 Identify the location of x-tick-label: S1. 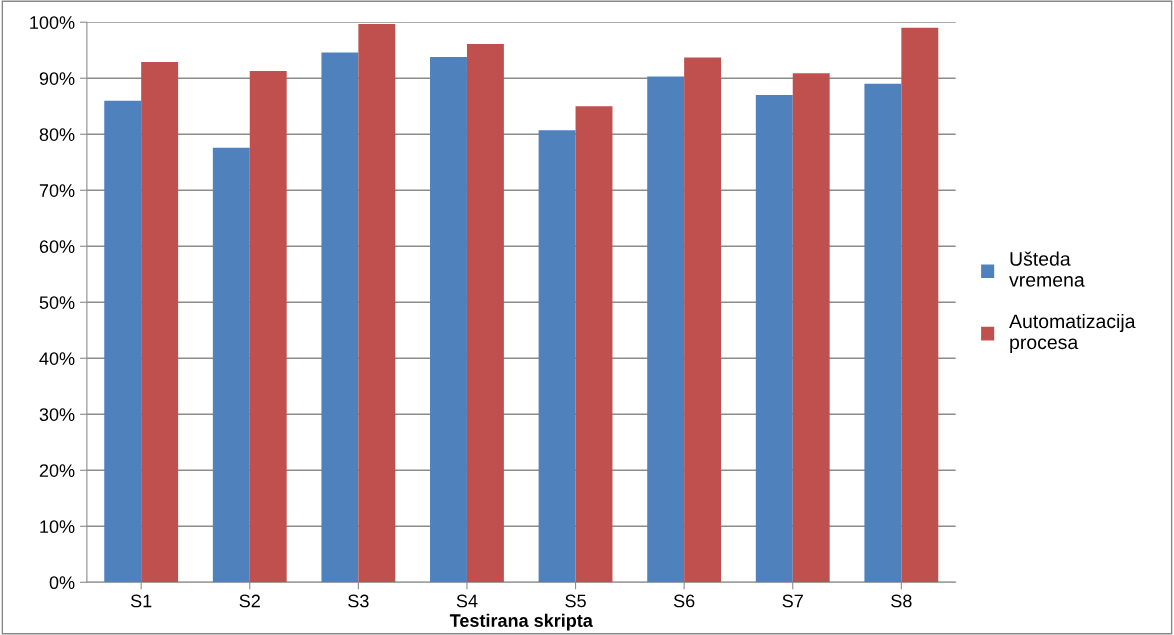
(141, 601).